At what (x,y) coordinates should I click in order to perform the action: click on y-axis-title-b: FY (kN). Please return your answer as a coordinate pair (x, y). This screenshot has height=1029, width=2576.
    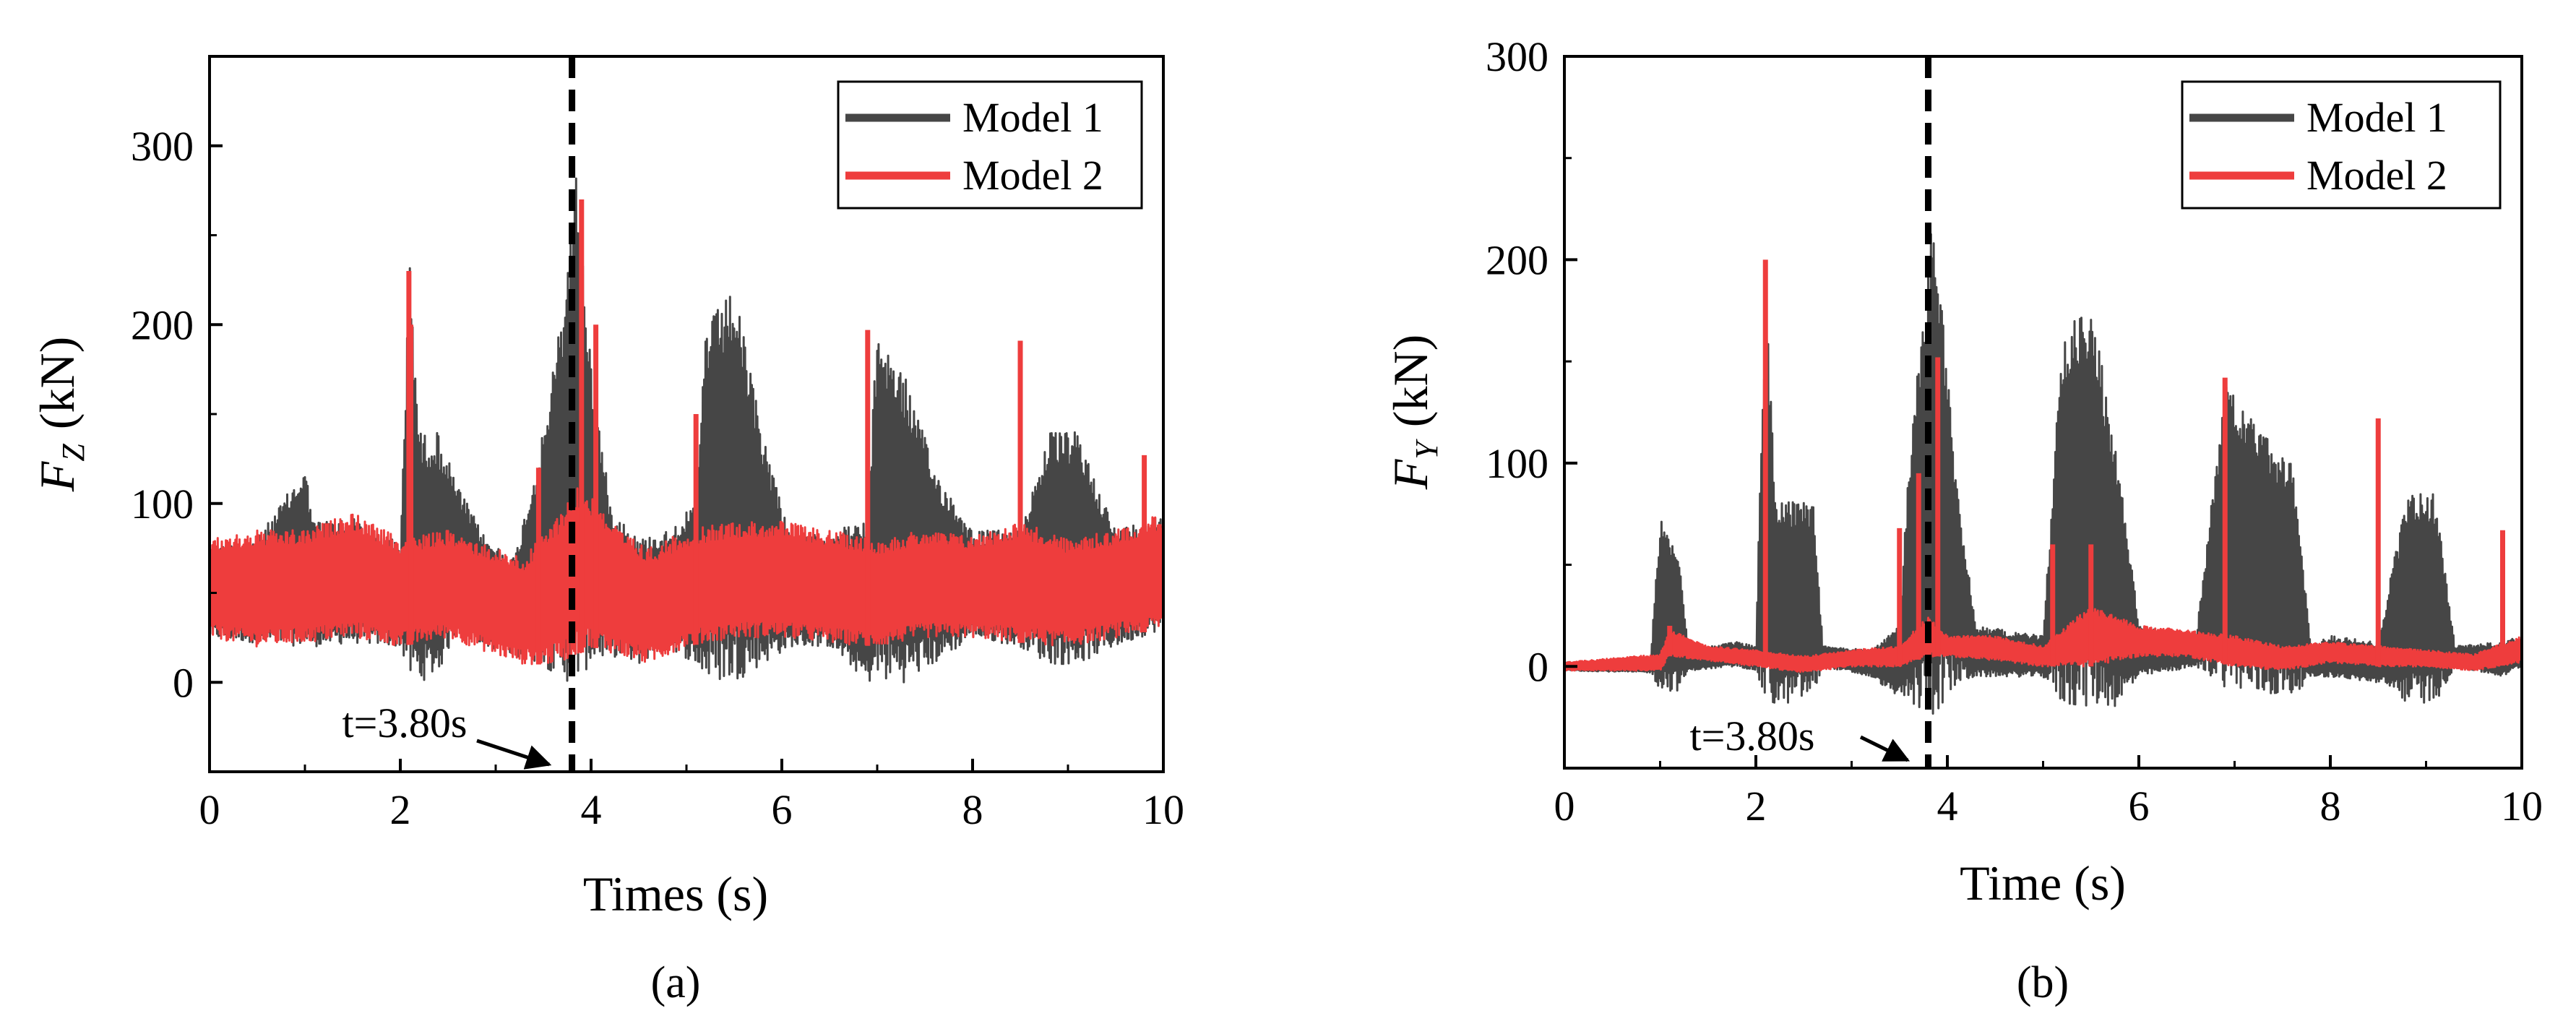
    Looking at the image, I should click on (1413, 413).